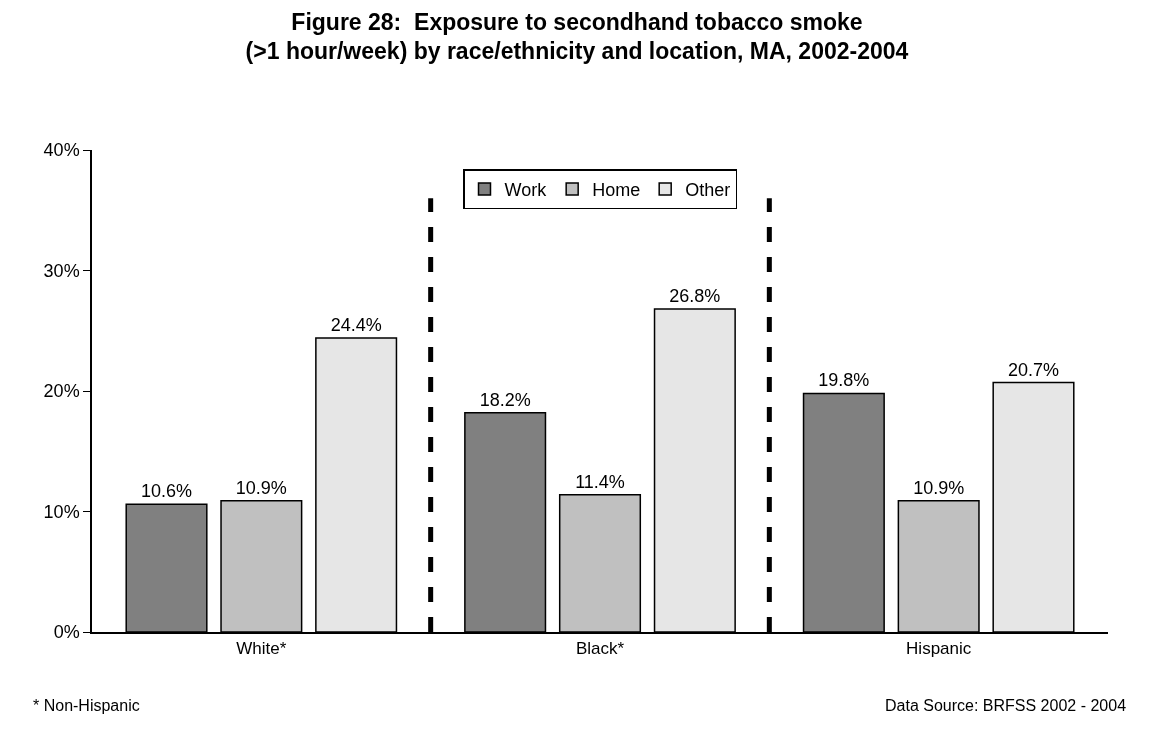 The width and height of the screenshot is (1154, 738). Describe the element at coordinates (577, 36) in the screenshot. I see `chart-title: Figure 28: Exposure to secondhand tobacco smoke (>1 hour/week) by race/ethnicity and location, MA, 2002-2004` at that location.